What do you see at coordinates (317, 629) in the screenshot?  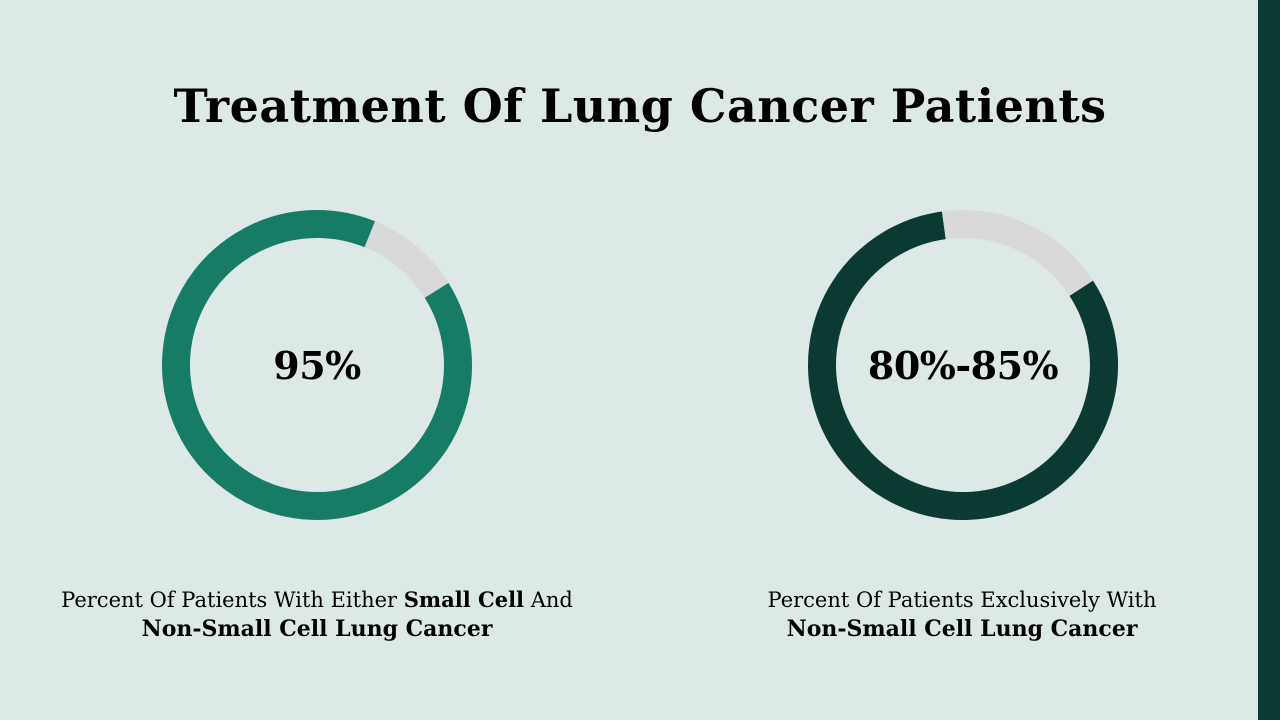 I see `caption-1-line-2: Non-Small Cell Lung Cancer` at bounding box center [317, 629].